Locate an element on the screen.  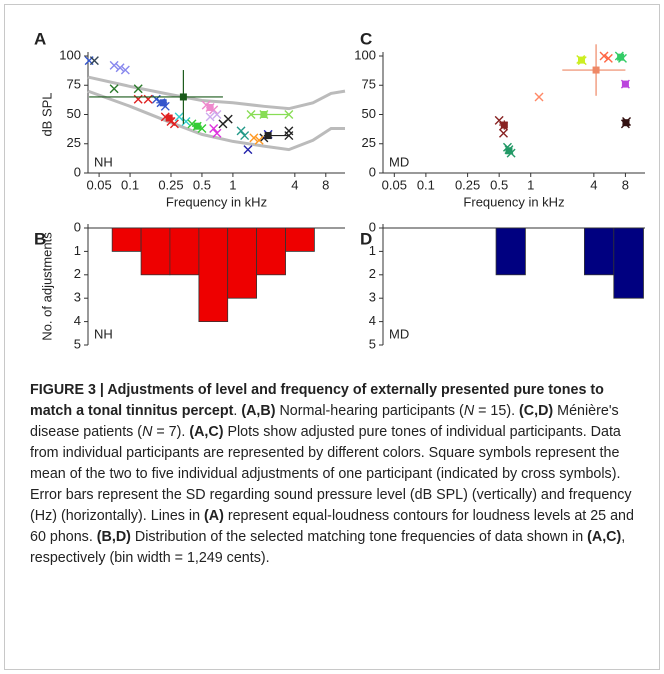
panel-letter: B is located at coordinates (40, 238).